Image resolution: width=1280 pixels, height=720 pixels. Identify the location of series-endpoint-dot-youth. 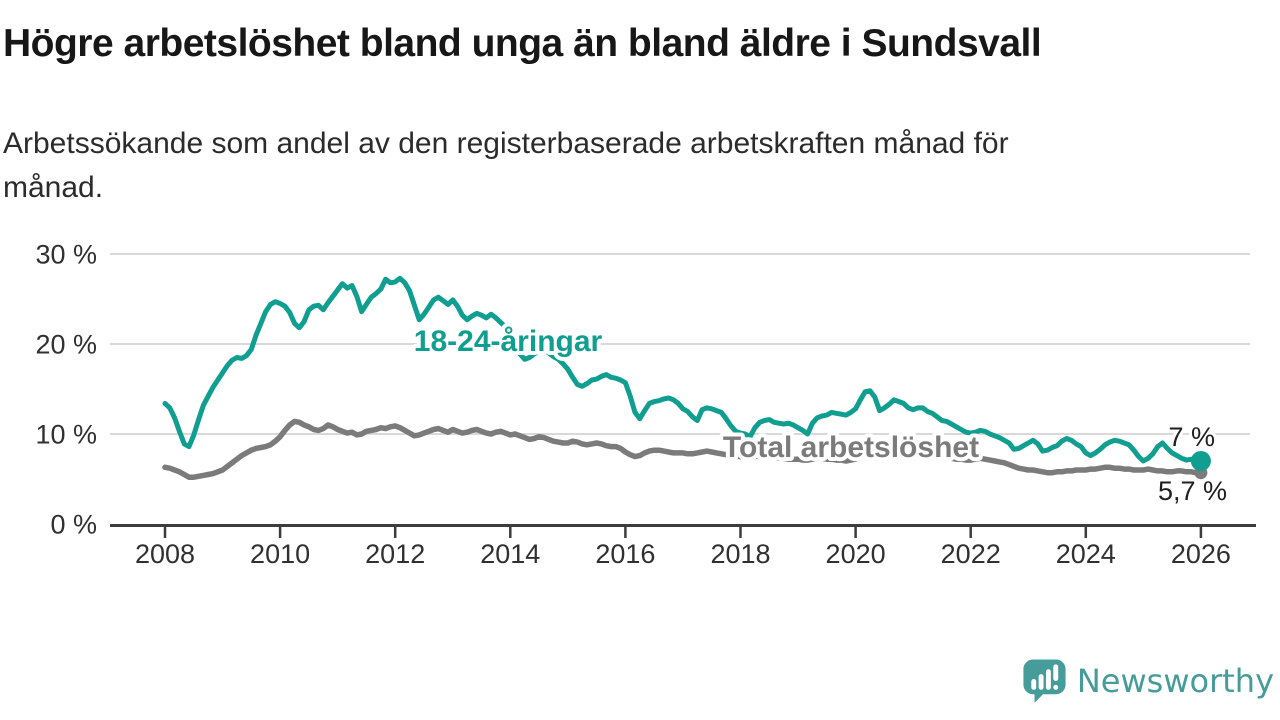
(1200, 461).